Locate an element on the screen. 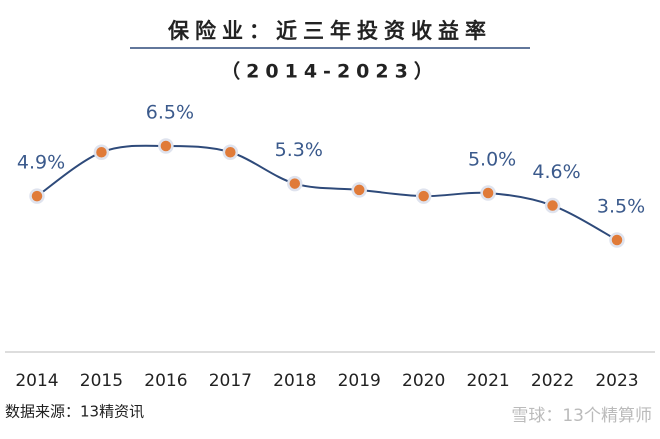  watermark: 雪球：13个精算师 is located at coordinates (581, 416).